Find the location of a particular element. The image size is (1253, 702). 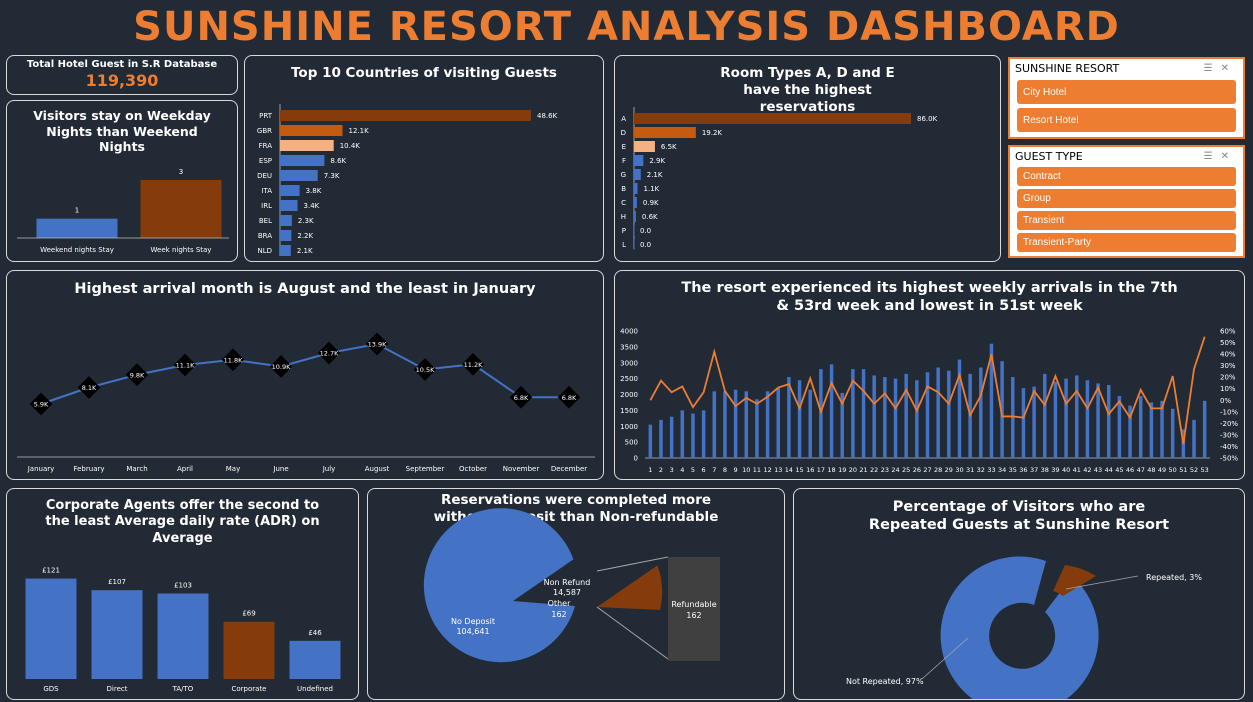

slicer-item-transient: Transient is located at coordinates (1126, 220).